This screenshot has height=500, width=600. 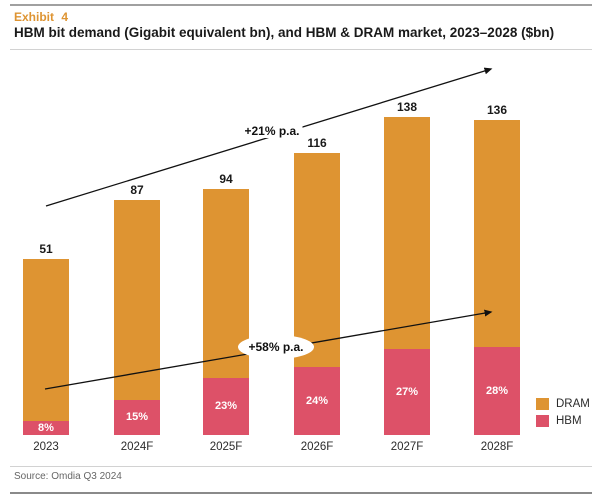 I want to click on hbm-segment-2028f: 28%, so click(x=497, y=391).